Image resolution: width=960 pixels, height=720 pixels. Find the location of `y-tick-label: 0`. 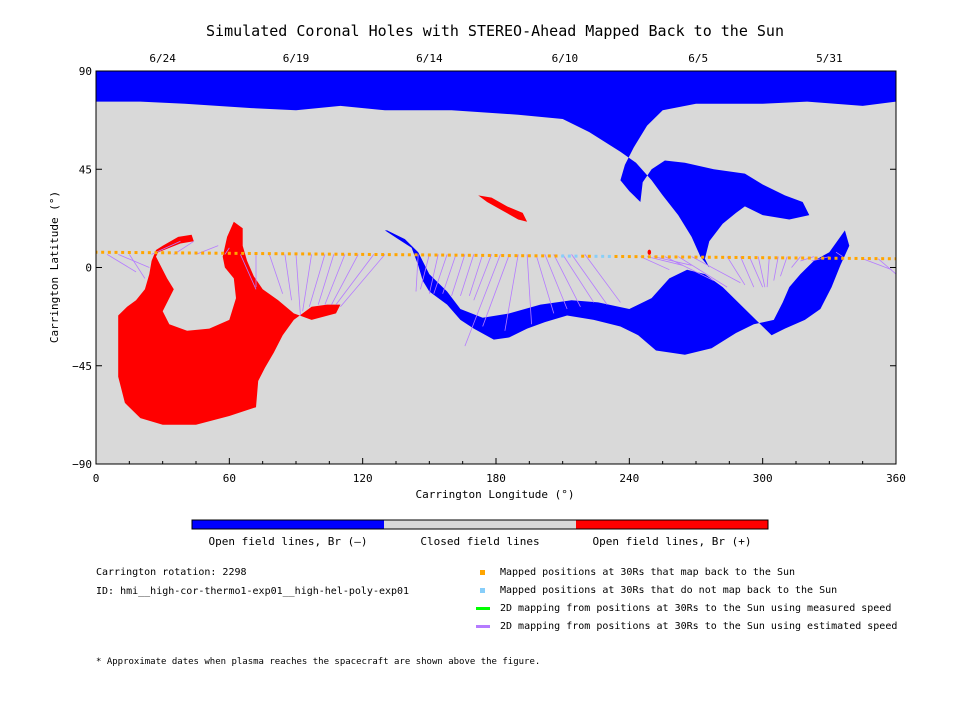

y-tick-label: 0 is located at coordinates (88, 268).